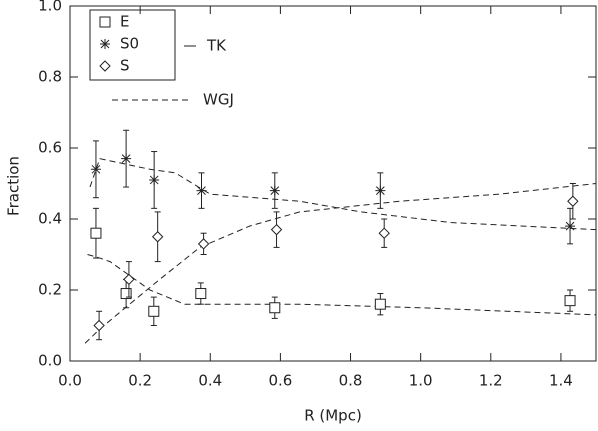 The height and width of the screenshot is (431, 598). I want to click on legend-box, so click(132, 45).